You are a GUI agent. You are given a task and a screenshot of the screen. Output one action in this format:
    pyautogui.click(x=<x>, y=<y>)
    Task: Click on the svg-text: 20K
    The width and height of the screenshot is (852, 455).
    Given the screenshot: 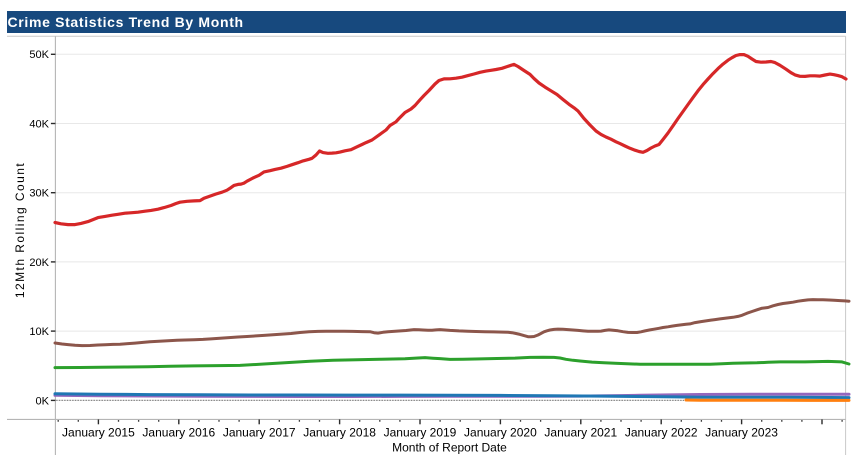 What is the action you would take?
    pyautogui.click(x=39, y=263)
    